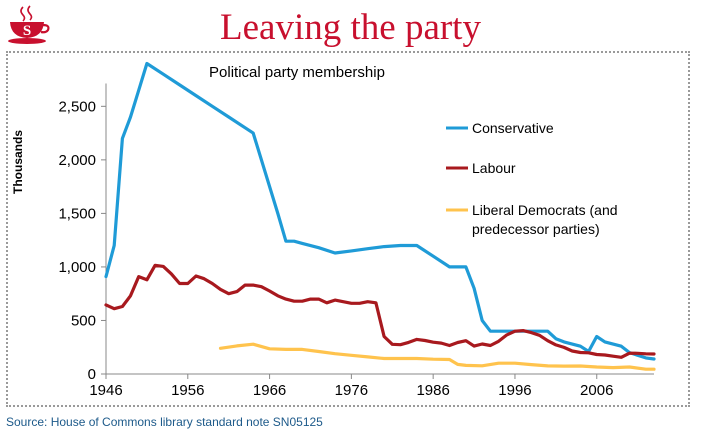  I want to click on y-axis-label: Thousands, so click(18, 162).